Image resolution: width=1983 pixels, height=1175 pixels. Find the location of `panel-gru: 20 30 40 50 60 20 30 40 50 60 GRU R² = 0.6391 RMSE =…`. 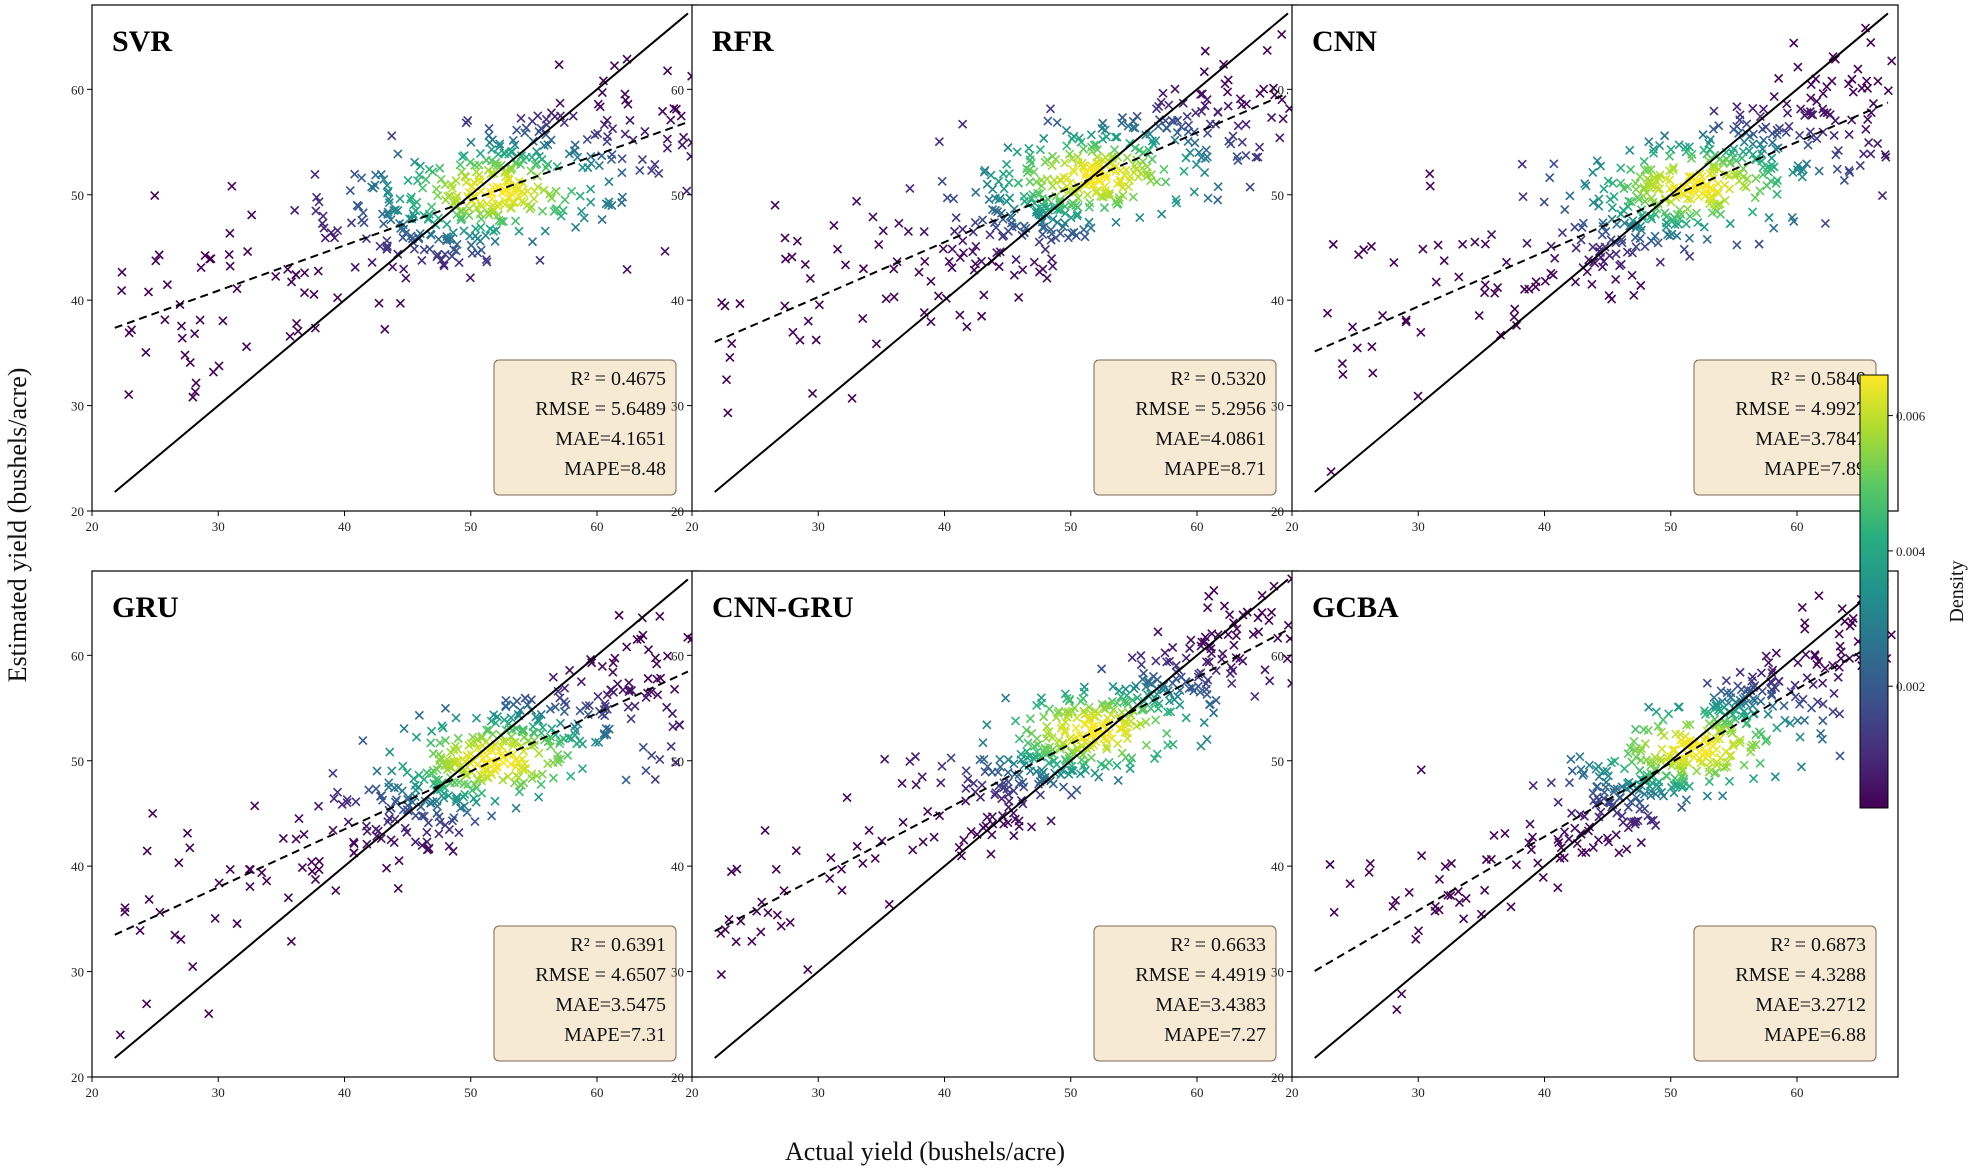

panel-gru: 20 30 40 50 60 20 30 40 50 60 GRU R² = 0.6391 RMSE =… is located at coordinates (385, 835).